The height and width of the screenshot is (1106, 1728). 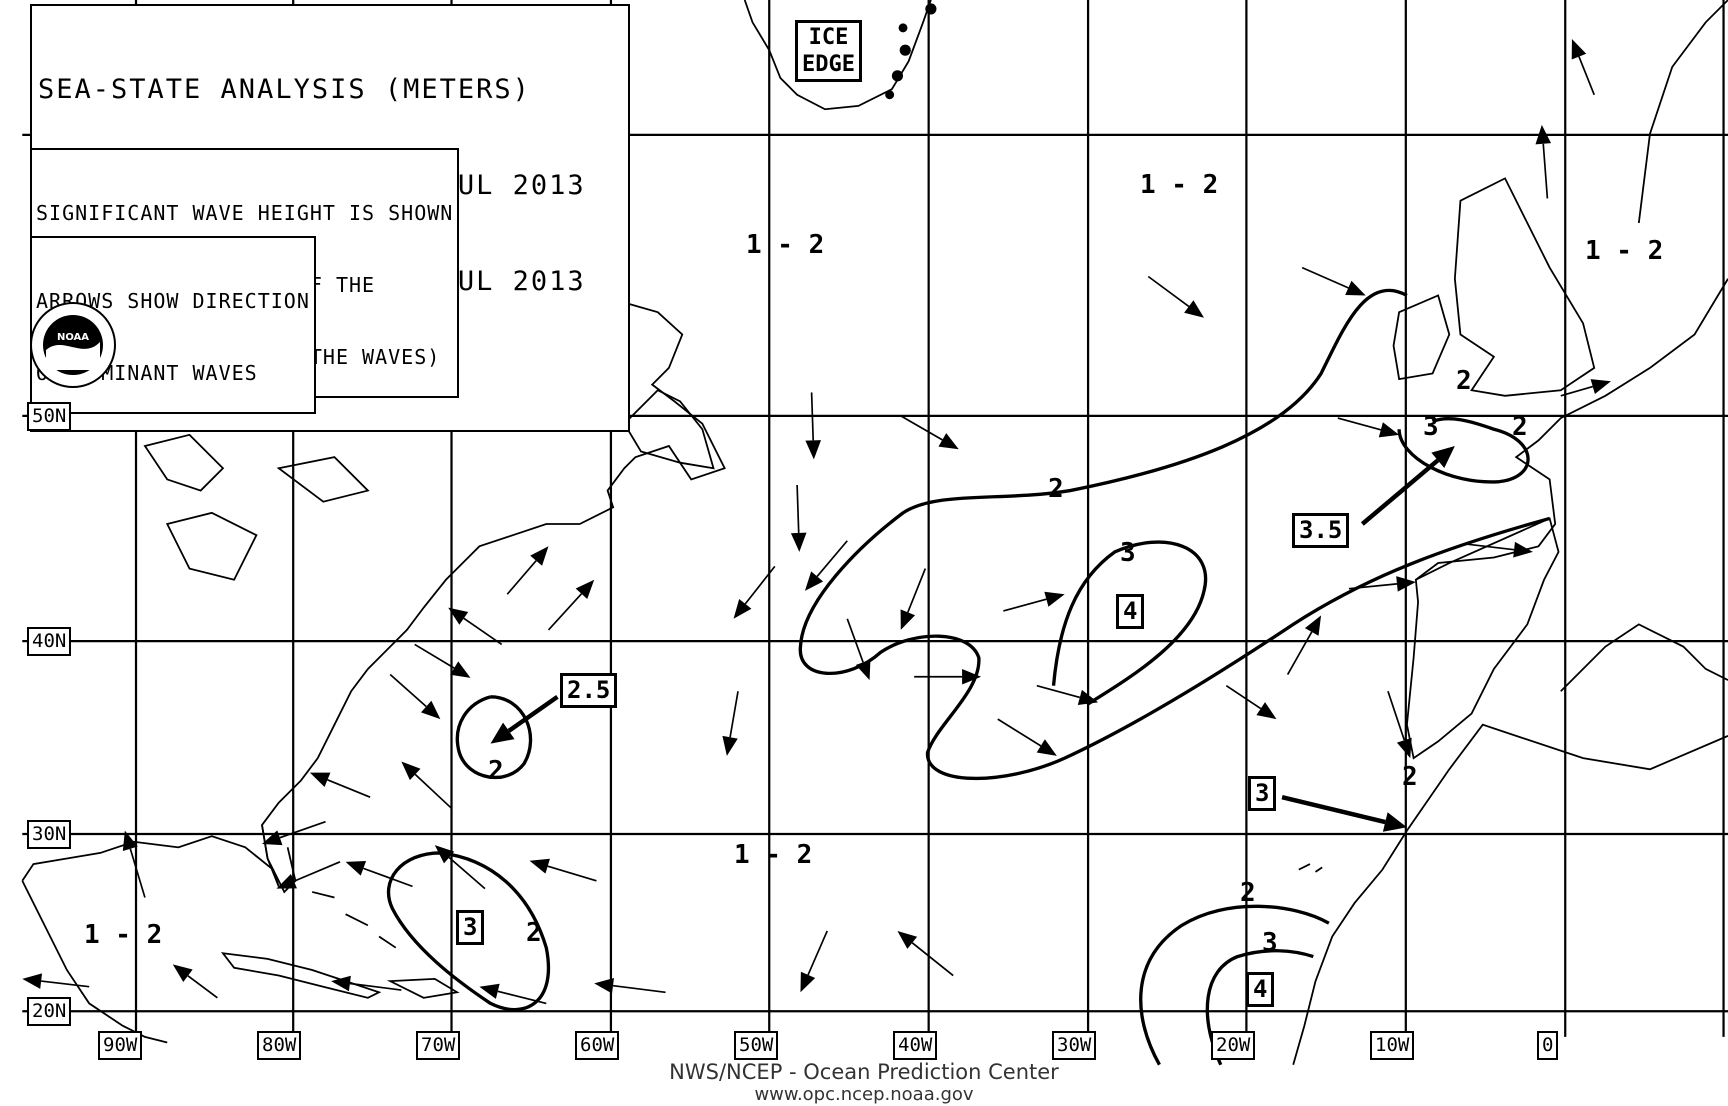 I want to click on newfoundland, so click(x=669, y=429).